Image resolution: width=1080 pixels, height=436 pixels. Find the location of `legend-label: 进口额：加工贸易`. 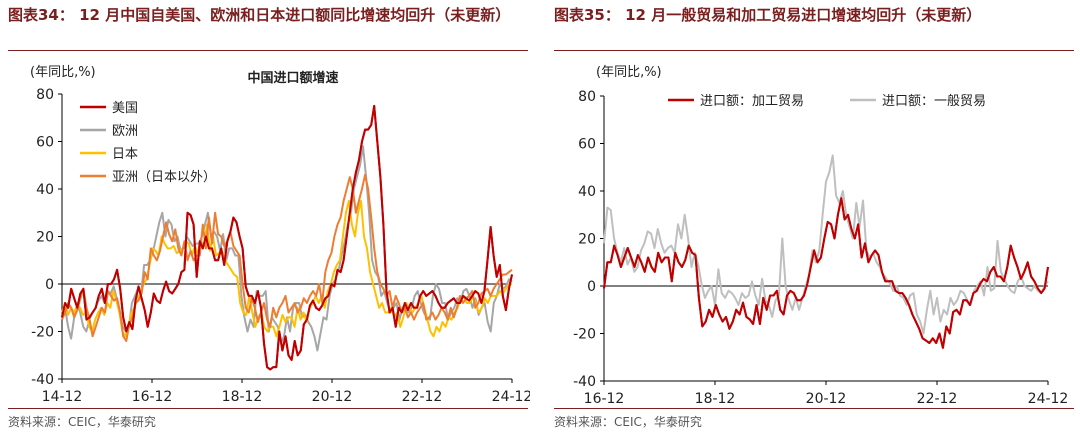

legend-label: 进口额：加工贸易 is located at coordinates (752, 101).